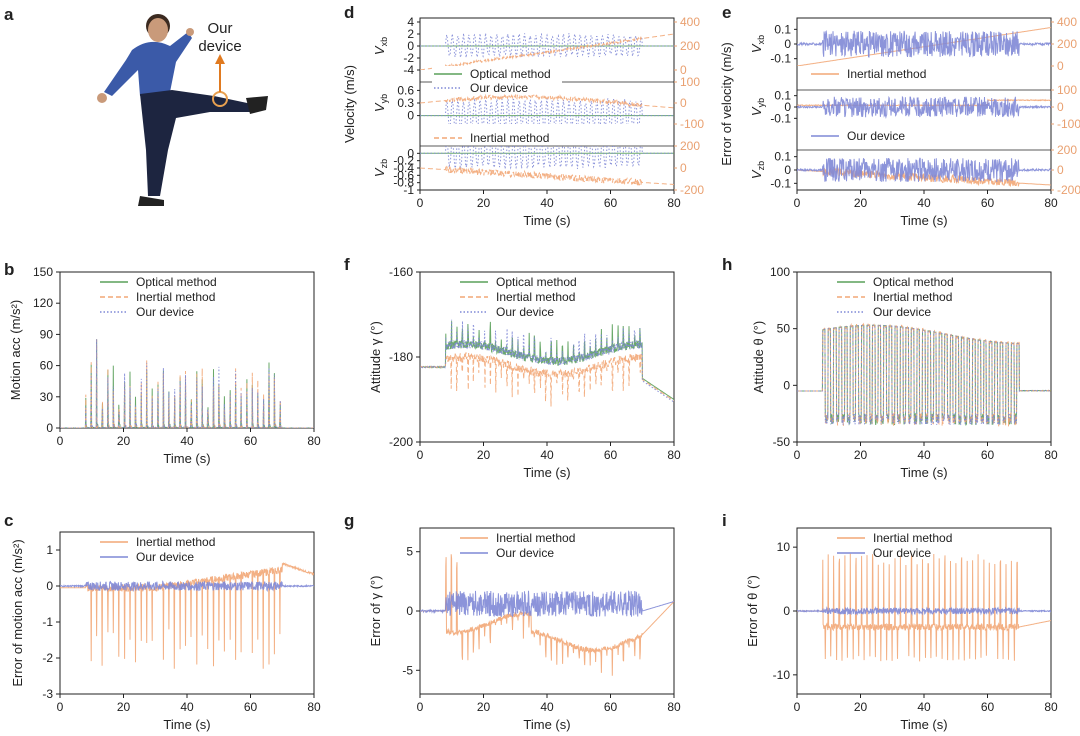  I want to click on plot-frame, so click(547, 104).